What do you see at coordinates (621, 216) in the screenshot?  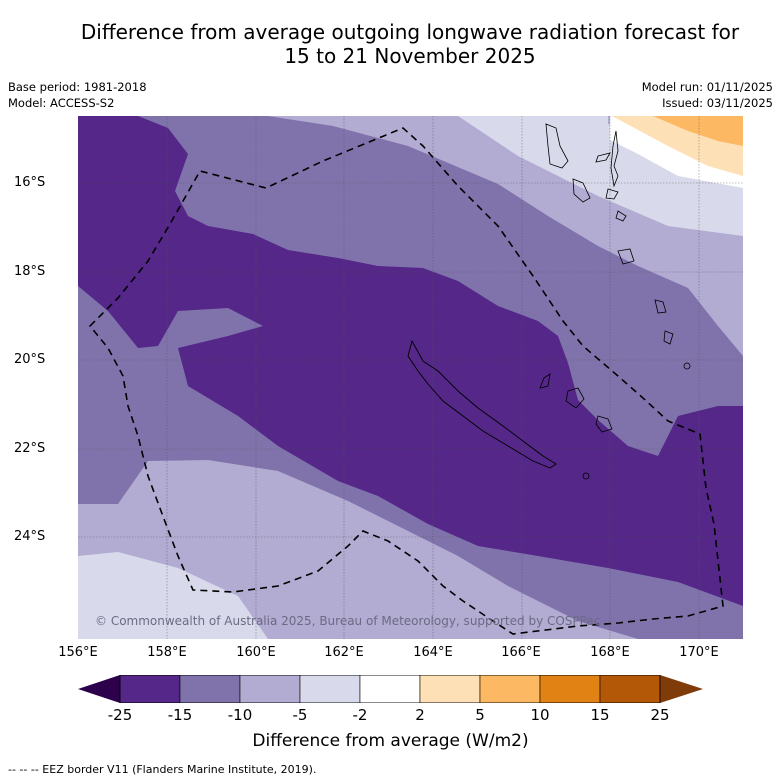 I see `vanuatu-epi` at bounding box center [621, 216].